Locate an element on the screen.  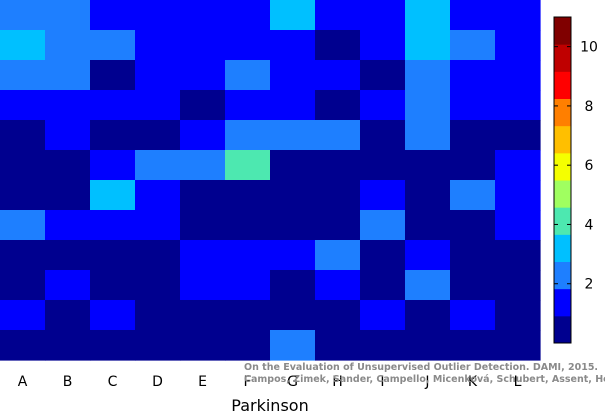
x-tick-label: K is located at coordinates (473, 382).